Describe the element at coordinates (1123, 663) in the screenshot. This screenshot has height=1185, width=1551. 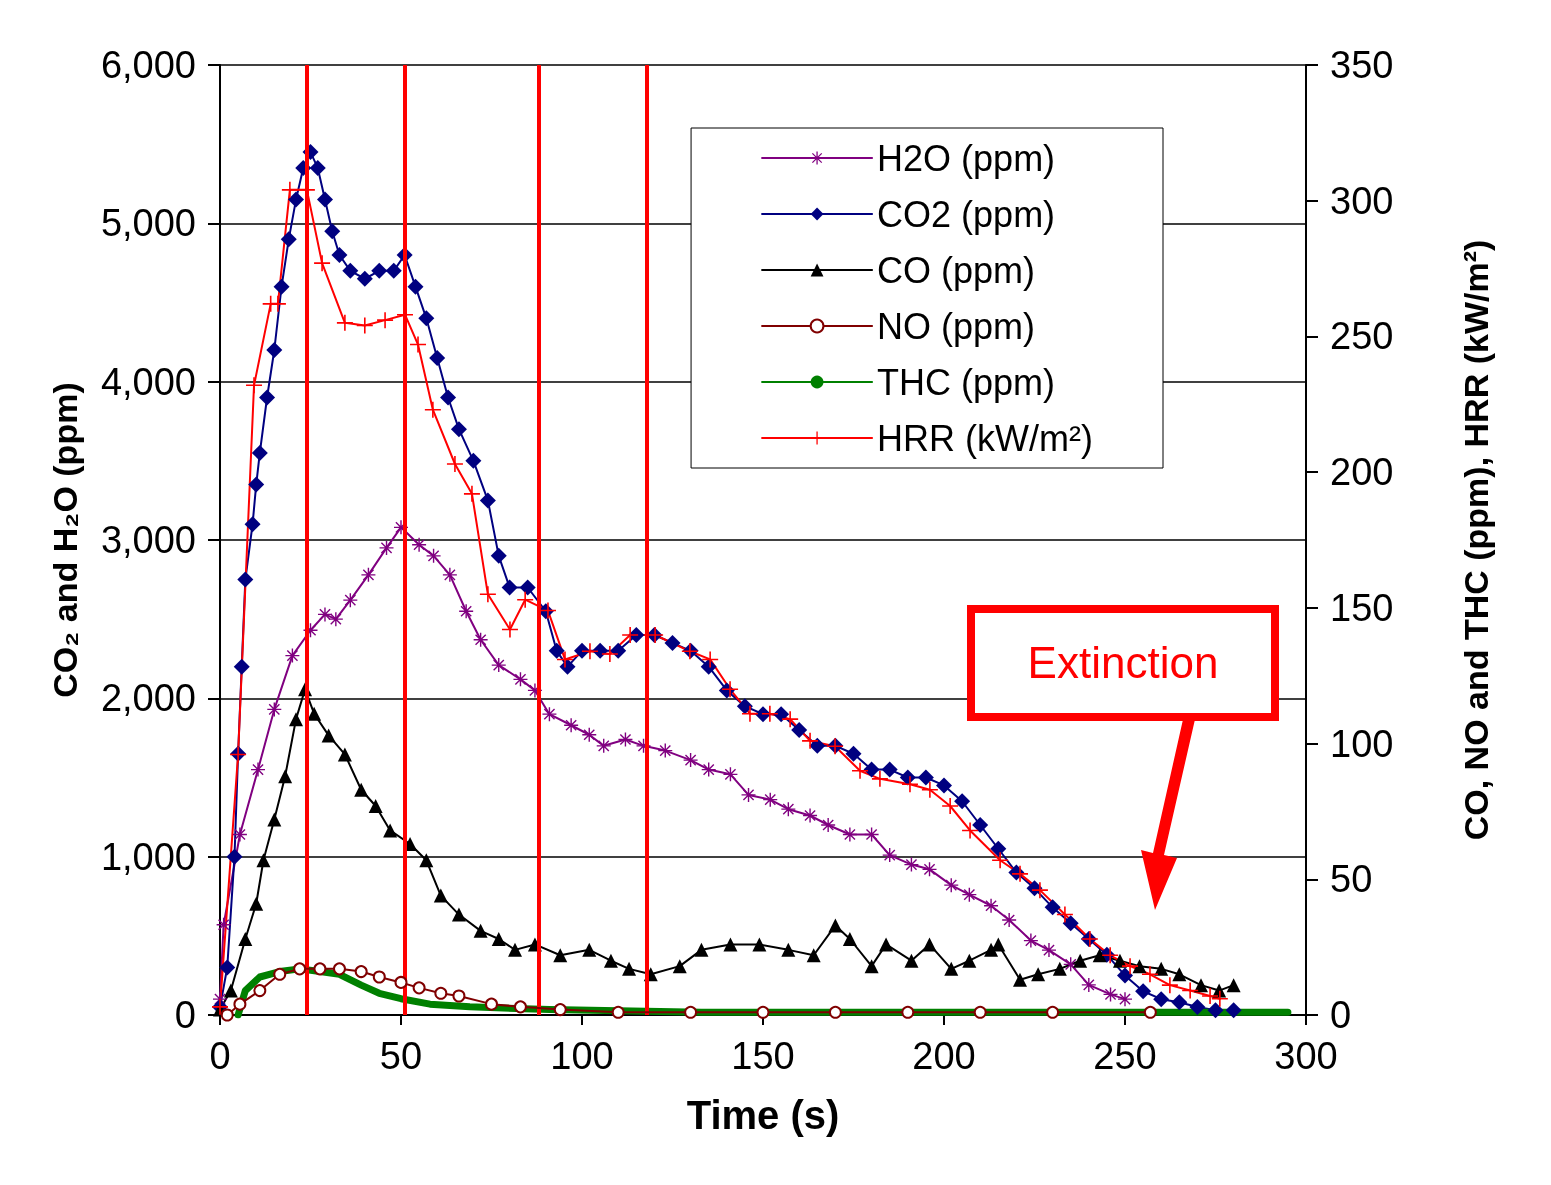
I see `callout-box: Extinction` at that location.